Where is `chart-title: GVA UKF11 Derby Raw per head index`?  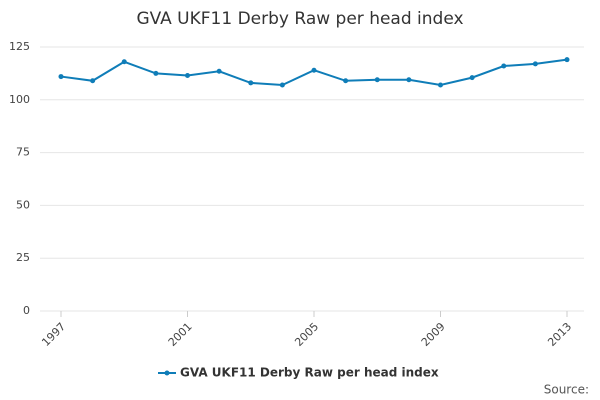 chart-title: GVA UKF11 Derby Raw per head index is located at coordinates (299, 19).